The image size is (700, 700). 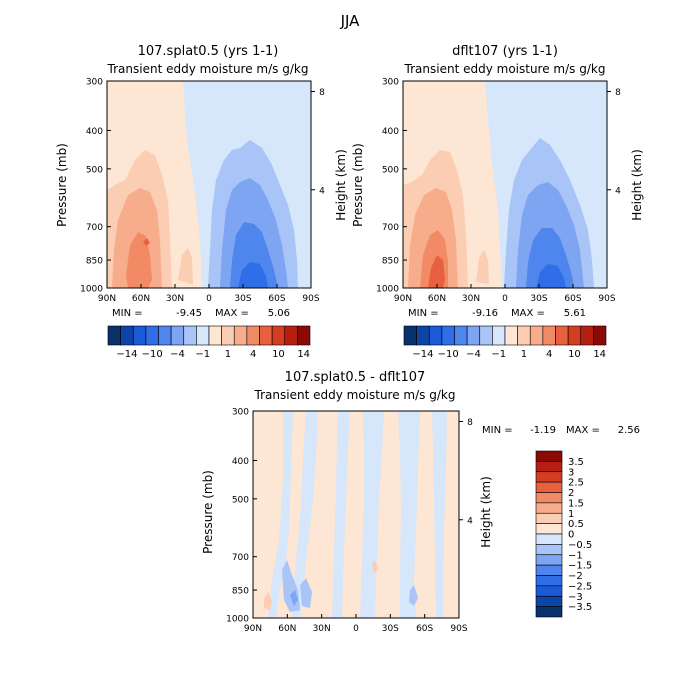 I want to click on panel-1-ytick-label: 1000, so click(x=91, y=290).